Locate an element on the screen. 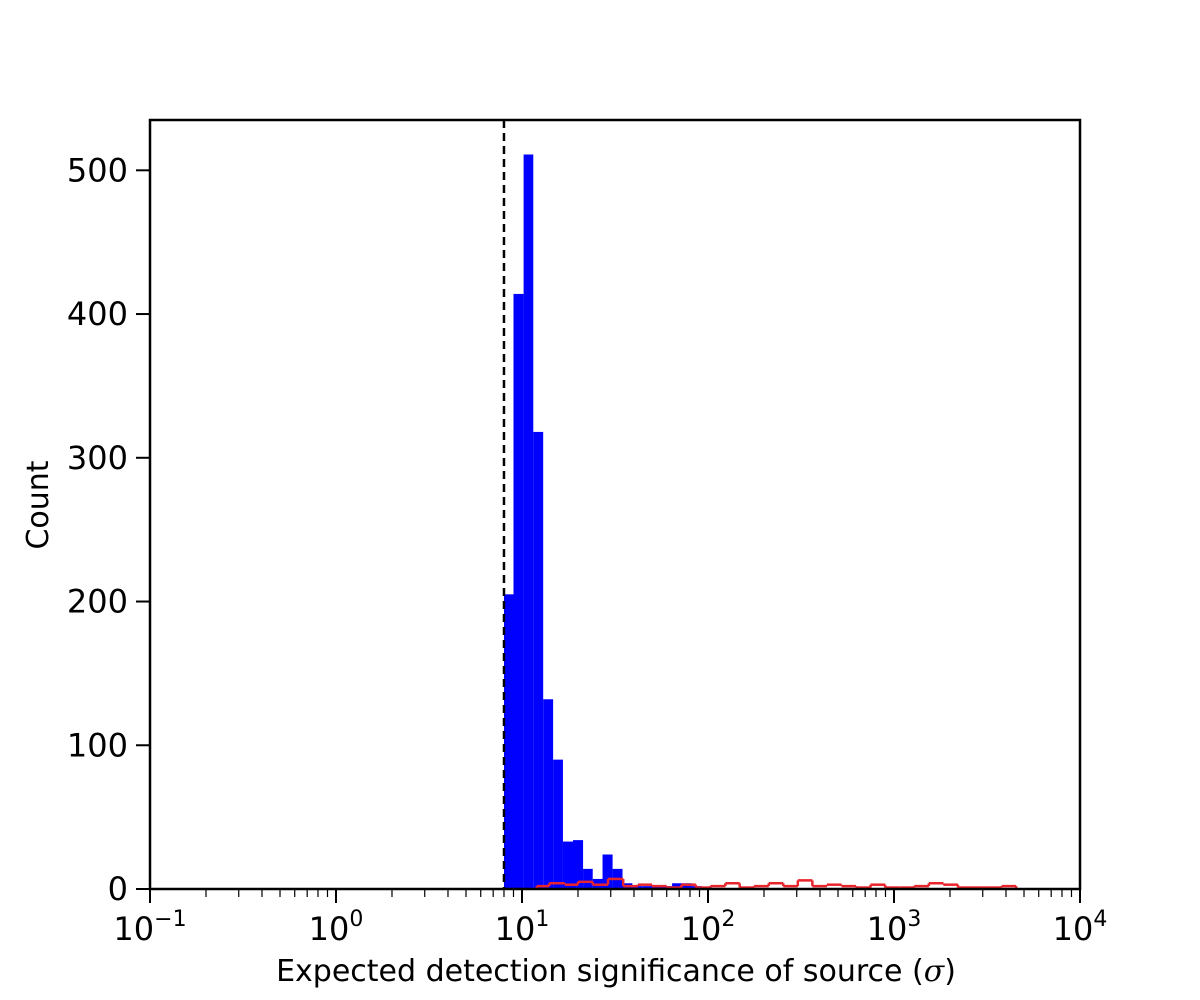 The width and height of the screenshot is (1200, 1000). x-tick-exponent-1: 0 is located at coordinates (356, 919).